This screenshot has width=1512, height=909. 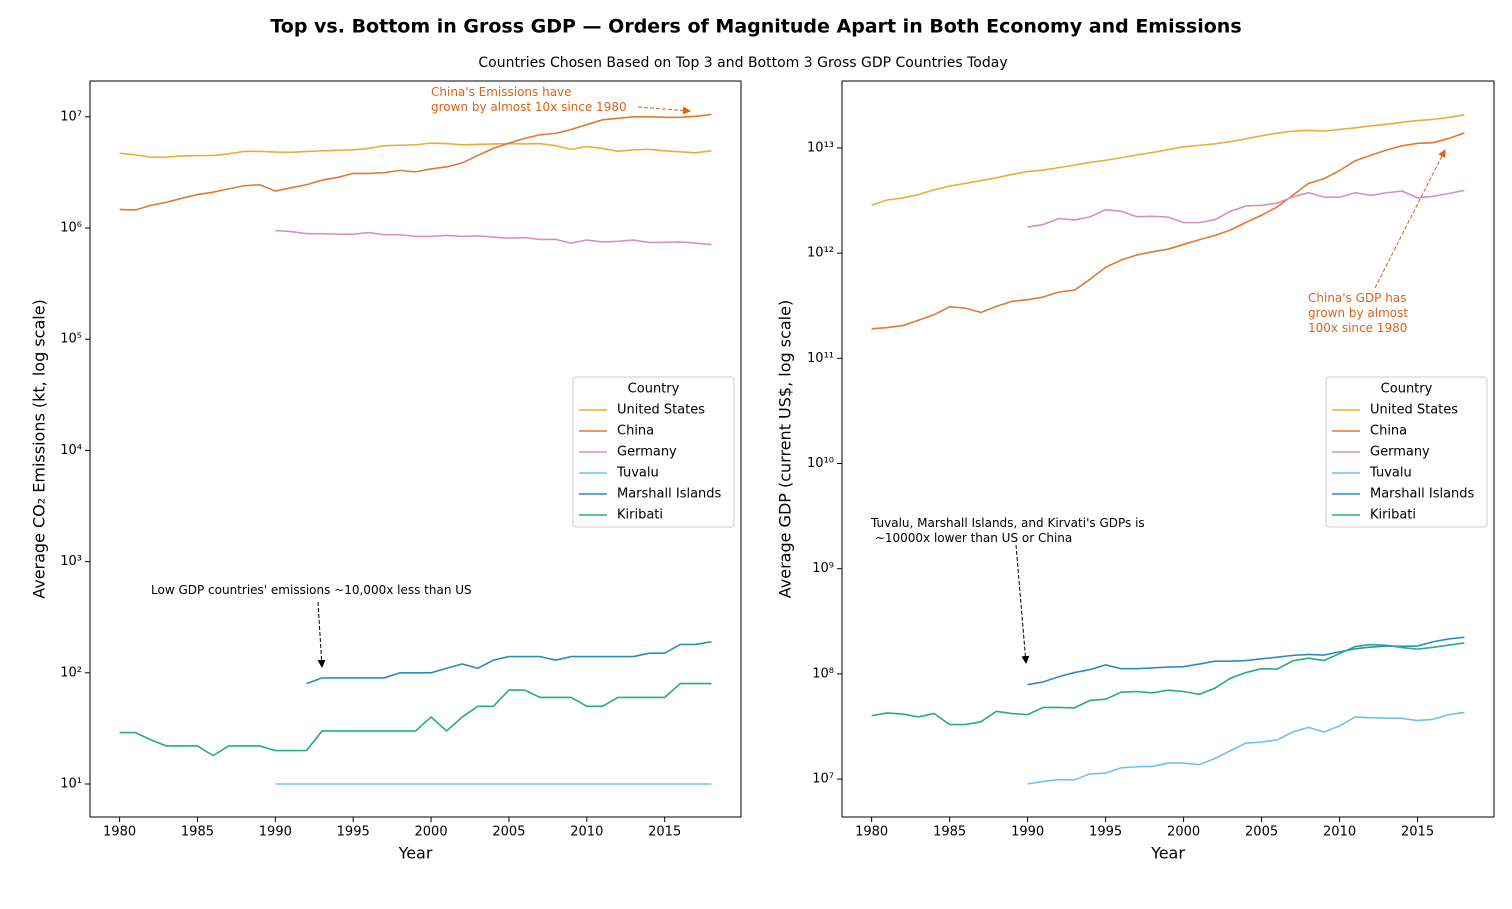 I want to click on y-tick-label: 10¹², so click(x=820, y=253).